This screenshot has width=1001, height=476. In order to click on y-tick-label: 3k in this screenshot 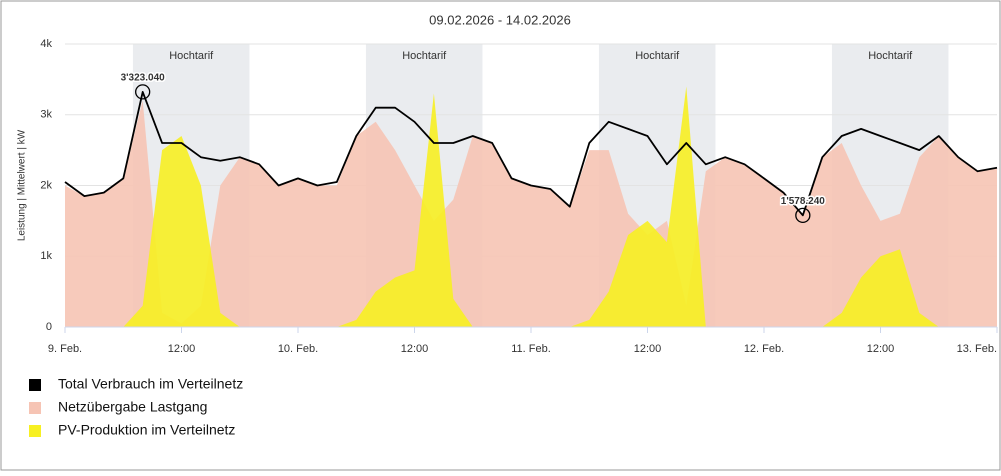, I will do `click(46, 115)`.